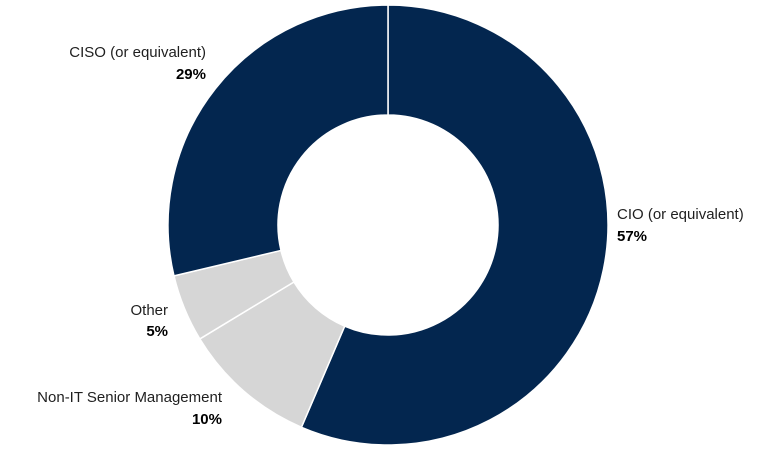 Image resolution: width=778 pixels, height=450 pixels. What do you see at coordinates (130, 397) in the screenshot?
I see `label-non-it-name: Non-IT Senior Management` at bounding box center [130, 397].